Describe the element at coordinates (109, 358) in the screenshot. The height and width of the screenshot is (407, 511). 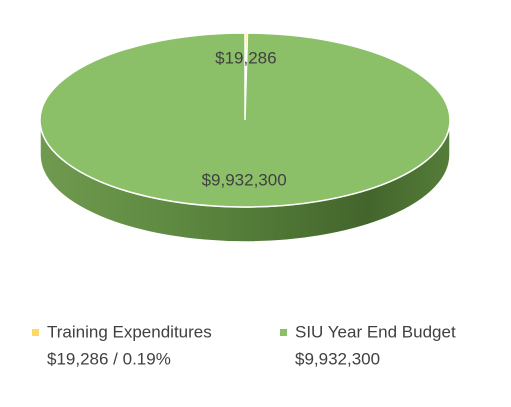
I see `legend-detail: $19,286 / 0.19%` at that location.